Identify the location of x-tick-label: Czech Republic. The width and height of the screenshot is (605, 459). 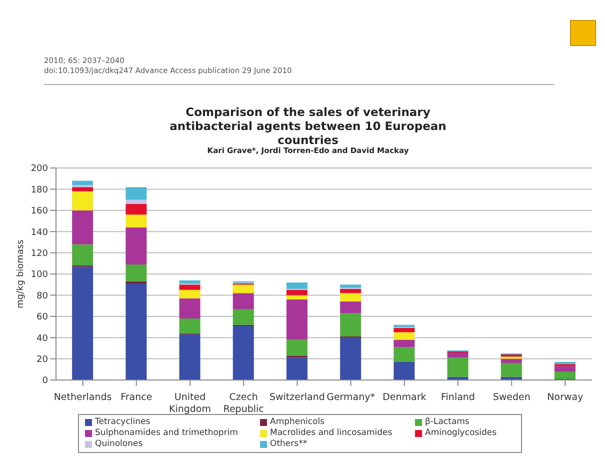
(243, 403).